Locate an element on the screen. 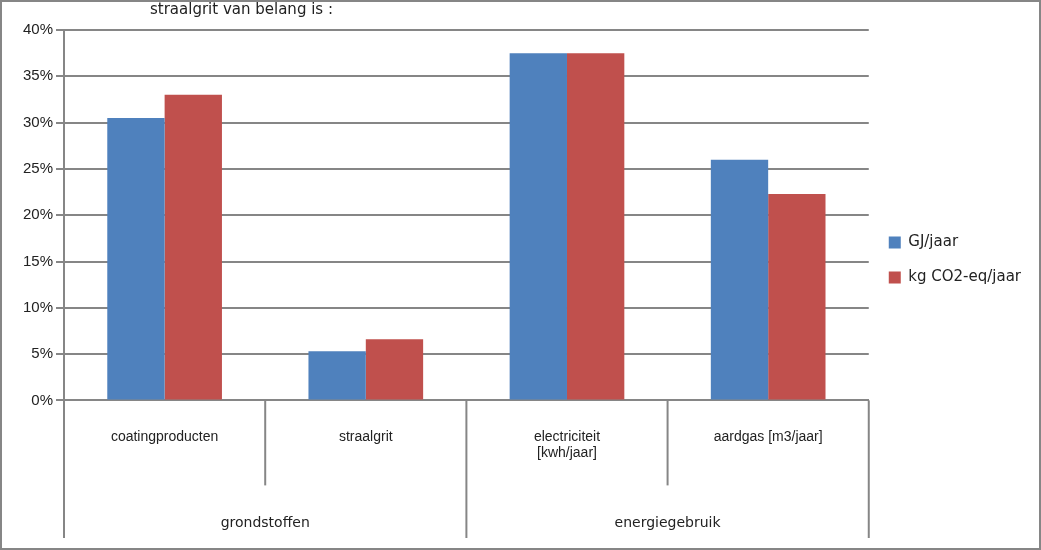 The width and height of the screenshot is (1041, 550). x-tick-label: electriciteit [kwh/jaar] is located at coordinates (567, 444).